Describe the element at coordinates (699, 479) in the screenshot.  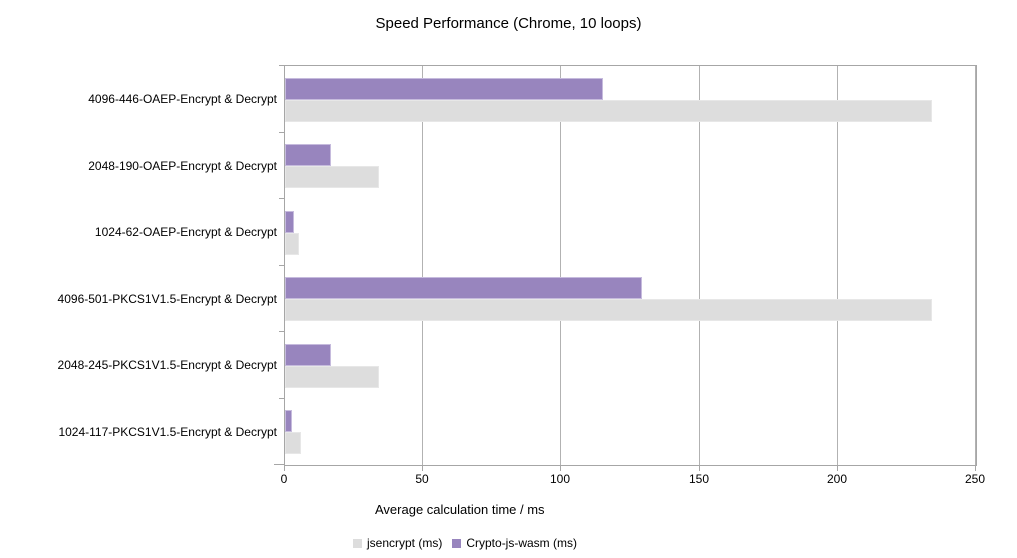
I see `x-tick-label: 150` at that location.